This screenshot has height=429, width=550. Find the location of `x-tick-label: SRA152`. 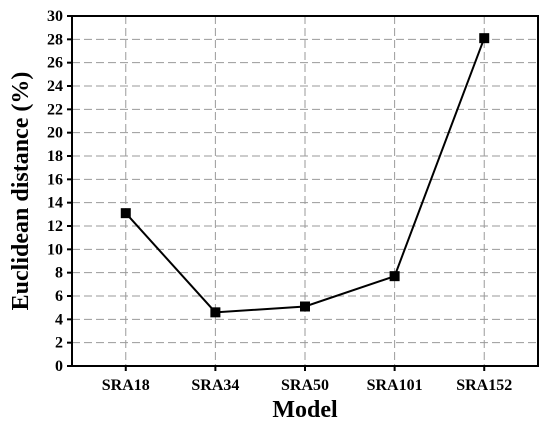

x-tick-label: SRA152 is located at coordinates (484, 385).